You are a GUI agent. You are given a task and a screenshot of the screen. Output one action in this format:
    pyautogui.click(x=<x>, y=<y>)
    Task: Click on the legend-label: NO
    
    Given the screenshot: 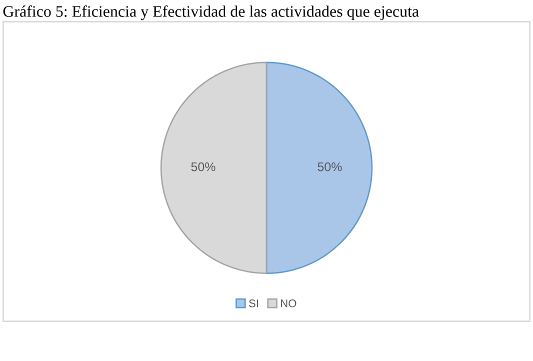 What is the action you would take?
    pyautogui.click(x=288, y=303)
    